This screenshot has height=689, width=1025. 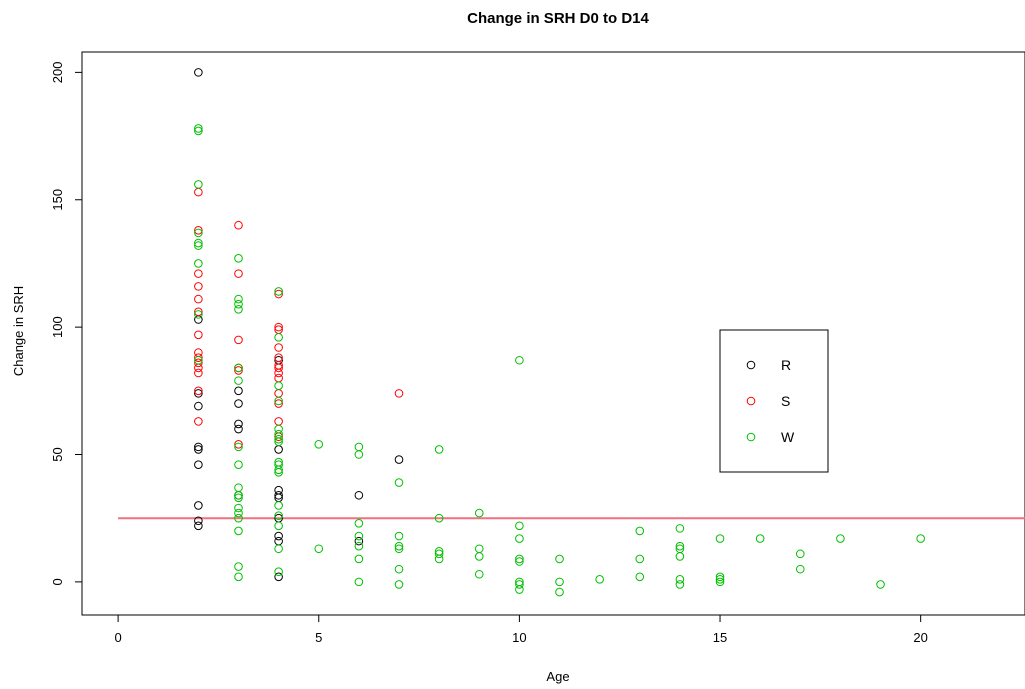 I want to click on y-tick-label: 50, so click(x=57, y=454).